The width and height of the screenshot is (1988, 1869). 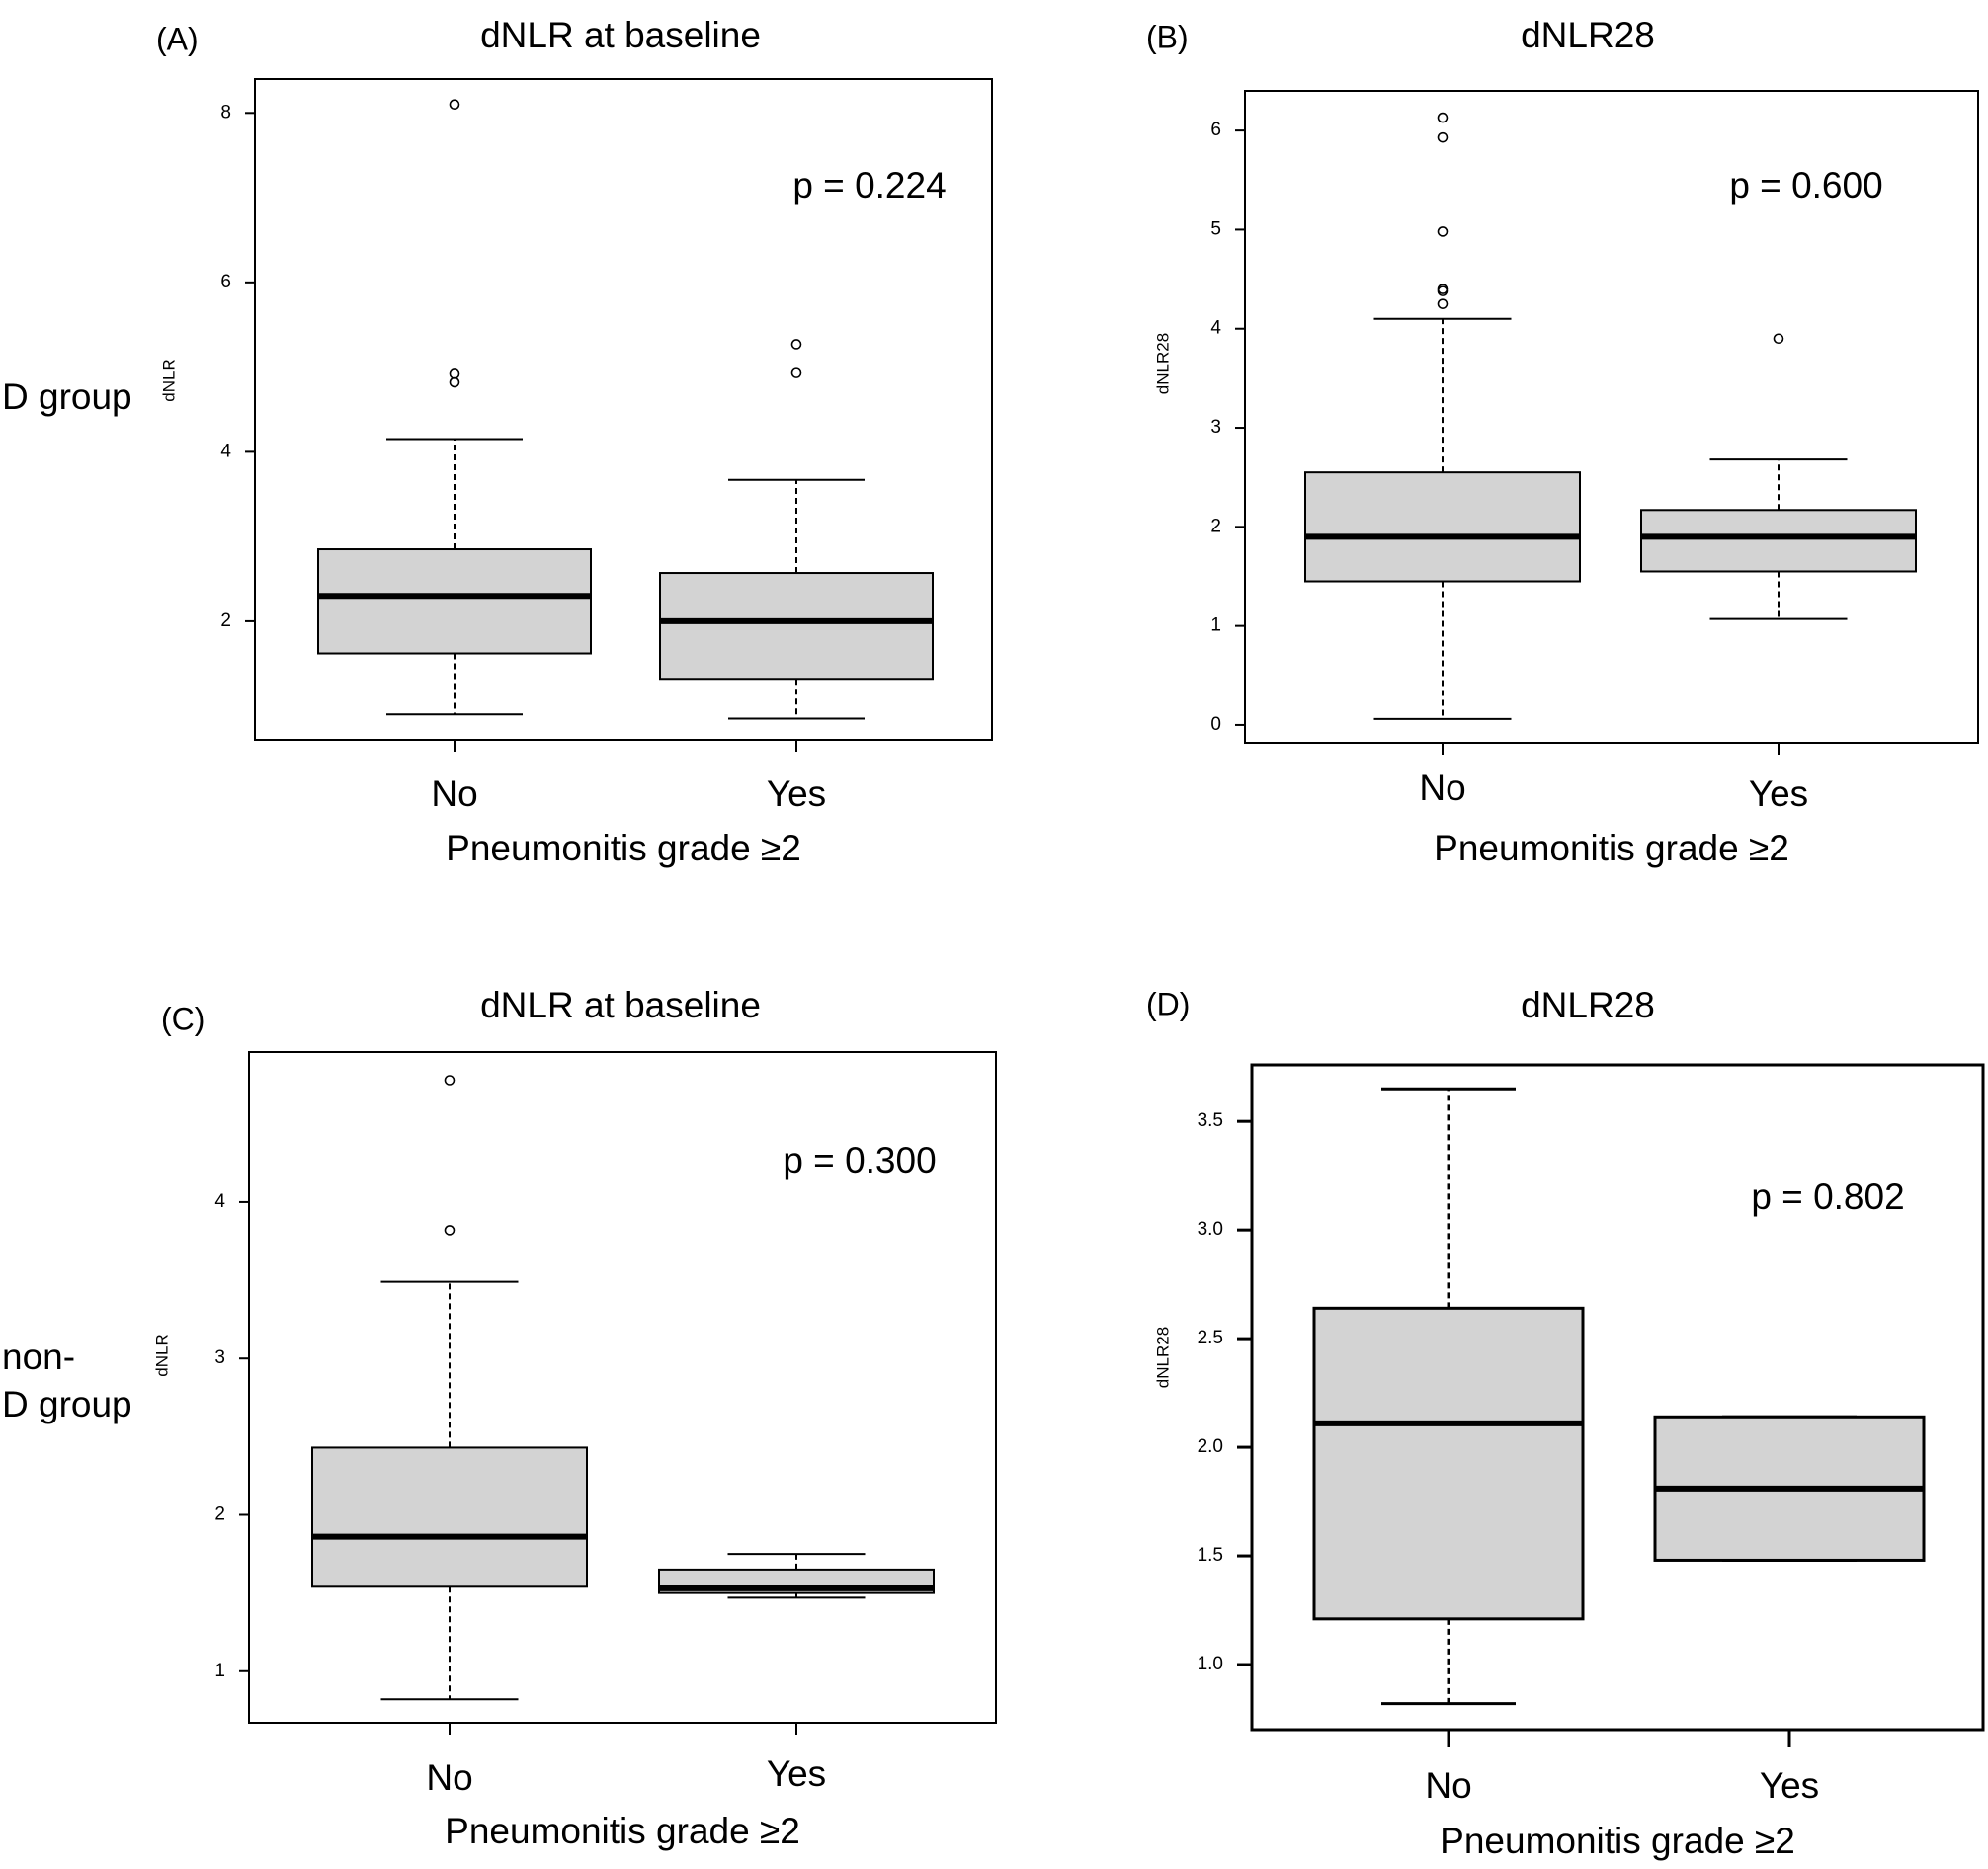 I want to click on row-label-non-d-group-line2: D group, so click(x=67, y=1404).